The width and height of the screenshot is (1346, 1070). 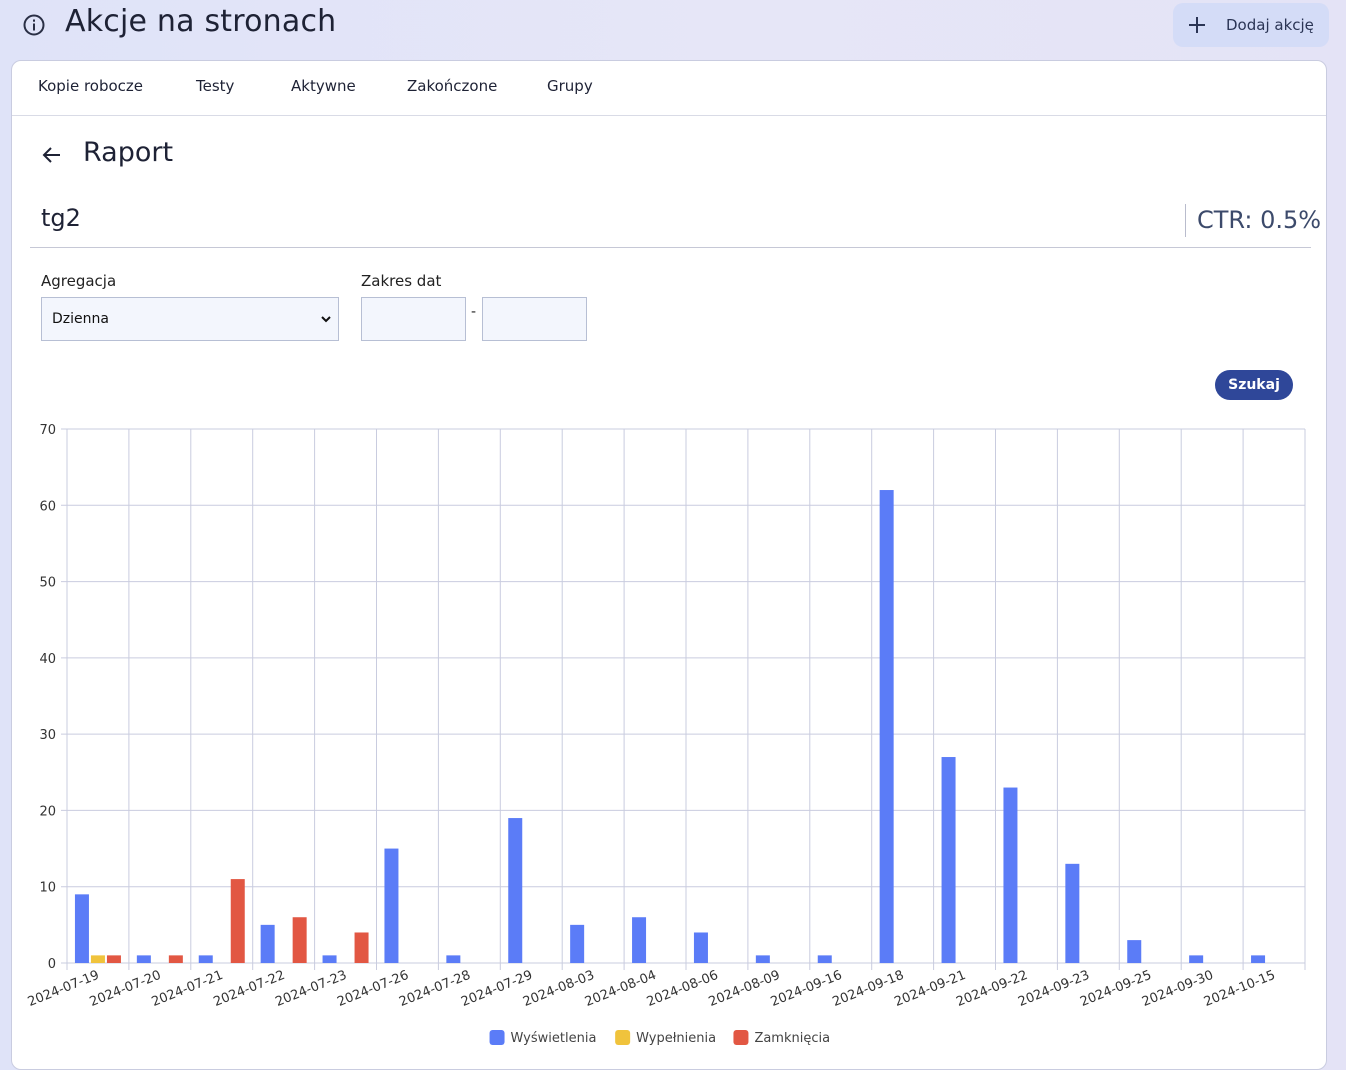 What do you see at coordinates (676, 1038) in the screenshot?
I see `legend-label: Wypełnienia` at bounding box center [676, 1038].